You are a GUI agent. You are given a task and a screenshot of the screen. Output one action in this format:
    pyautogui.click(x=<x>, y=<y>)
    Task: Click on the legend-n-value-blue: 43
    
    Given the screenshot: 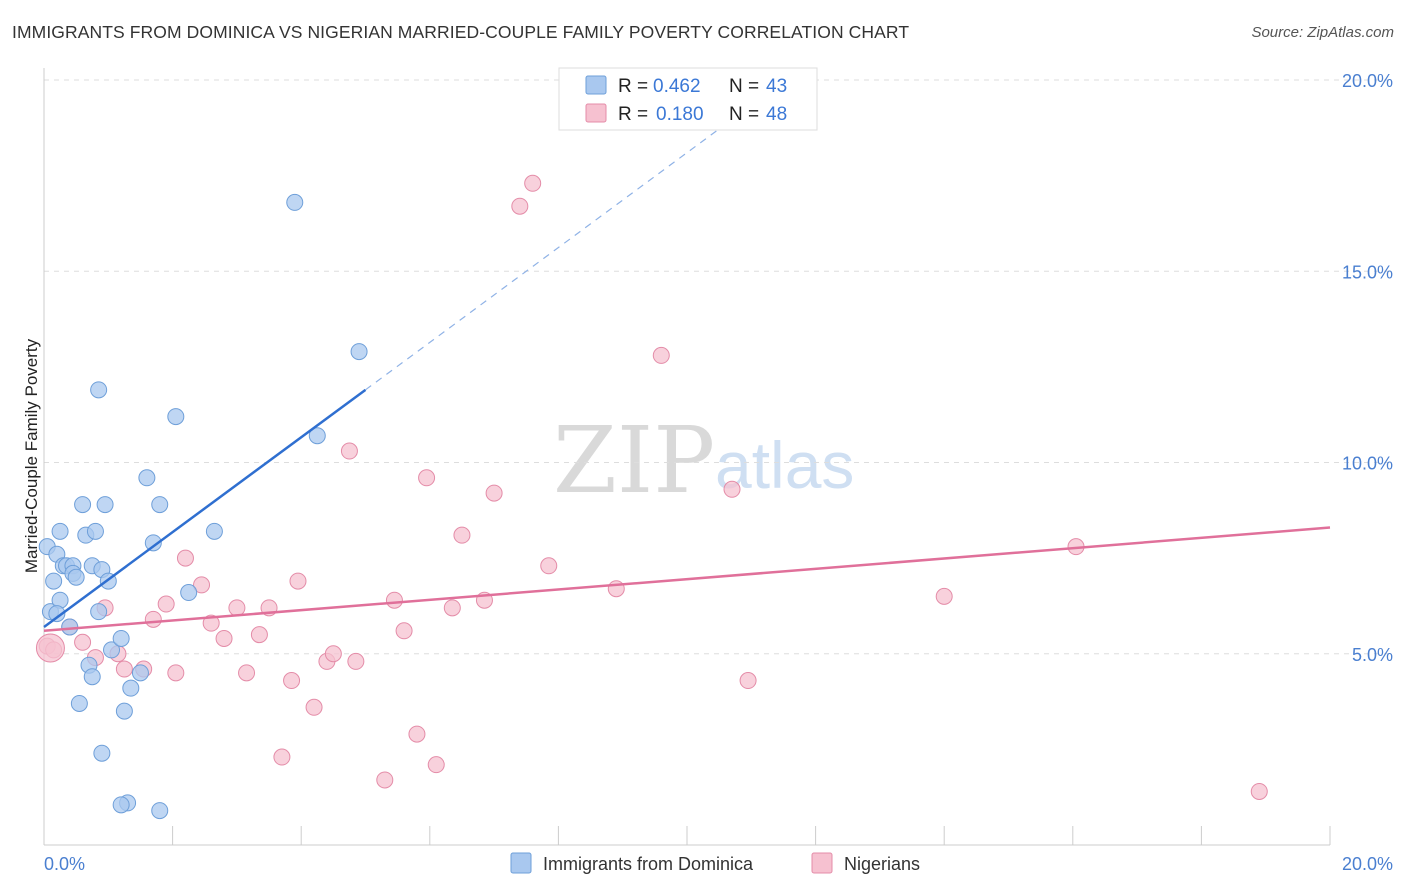 What is the action you would take?
    pyautogui.click(x=776, y=86)
    